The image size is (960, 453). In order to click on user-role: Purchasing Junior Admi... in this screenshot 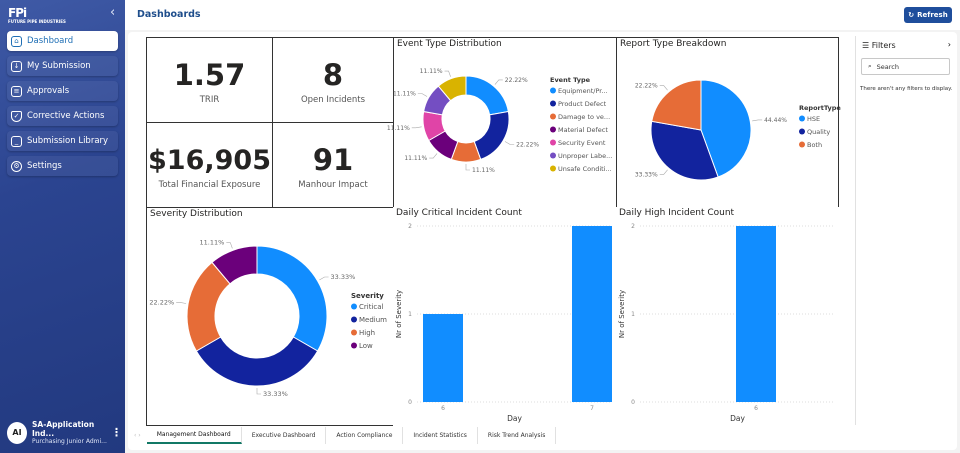, I will do `click(69, 441)`.